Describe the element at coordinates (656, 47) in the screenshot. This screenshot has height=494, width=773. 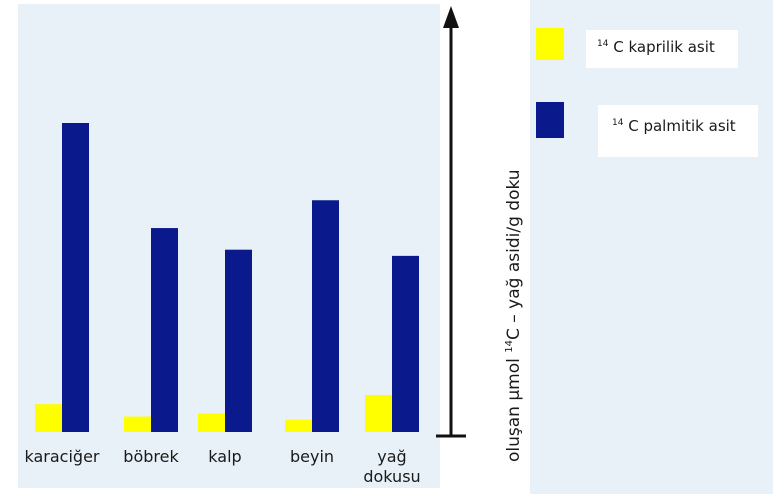
I see `legend-label-kaprilik: 14 C kaprilik asit` at that location.